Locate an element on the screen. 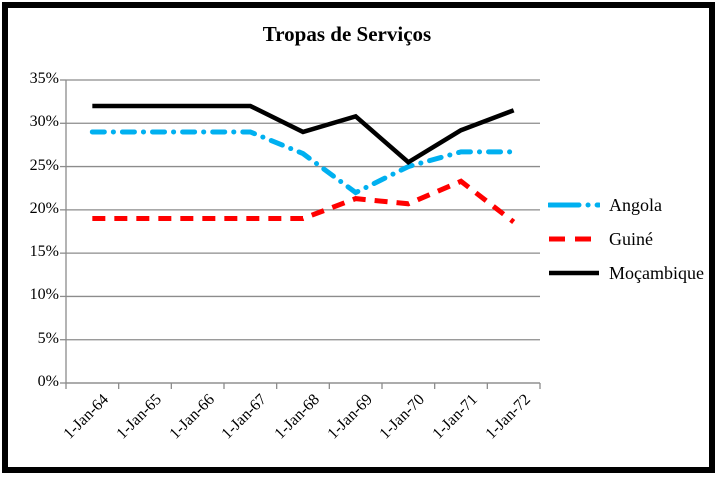 This screenshot has width=723, height=481. legend-label: Guiné is located at coordinates (631, 238).